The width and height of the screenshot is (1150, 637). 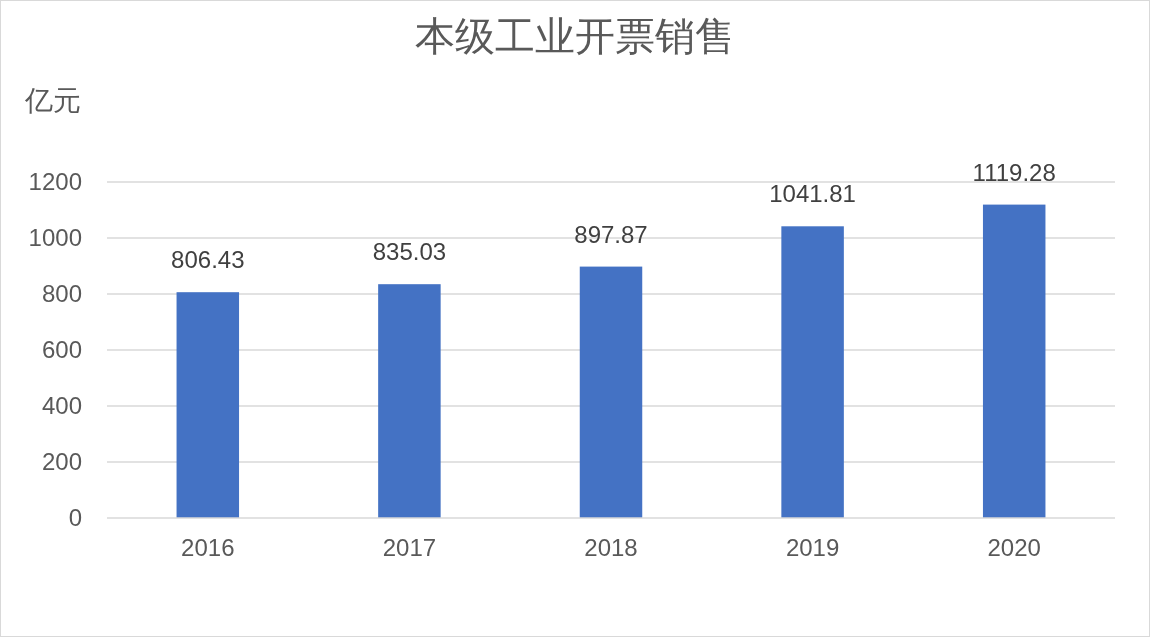 What do you see at coordinates (575, 36) in the screenshot?
I see `chart-title: 本级工业开票销售` at bounding box center [575, 36].